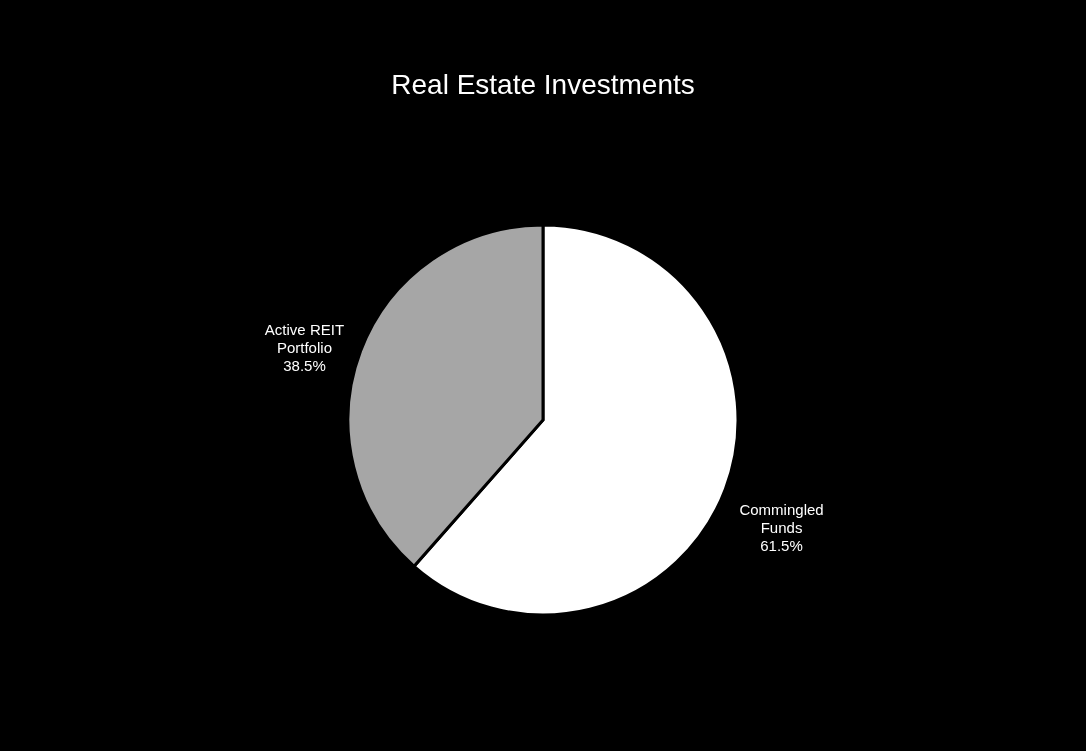 The height and width of the screenshot is (751, 1086). I want to click on data-label: 61.5%, so click(781, 546).